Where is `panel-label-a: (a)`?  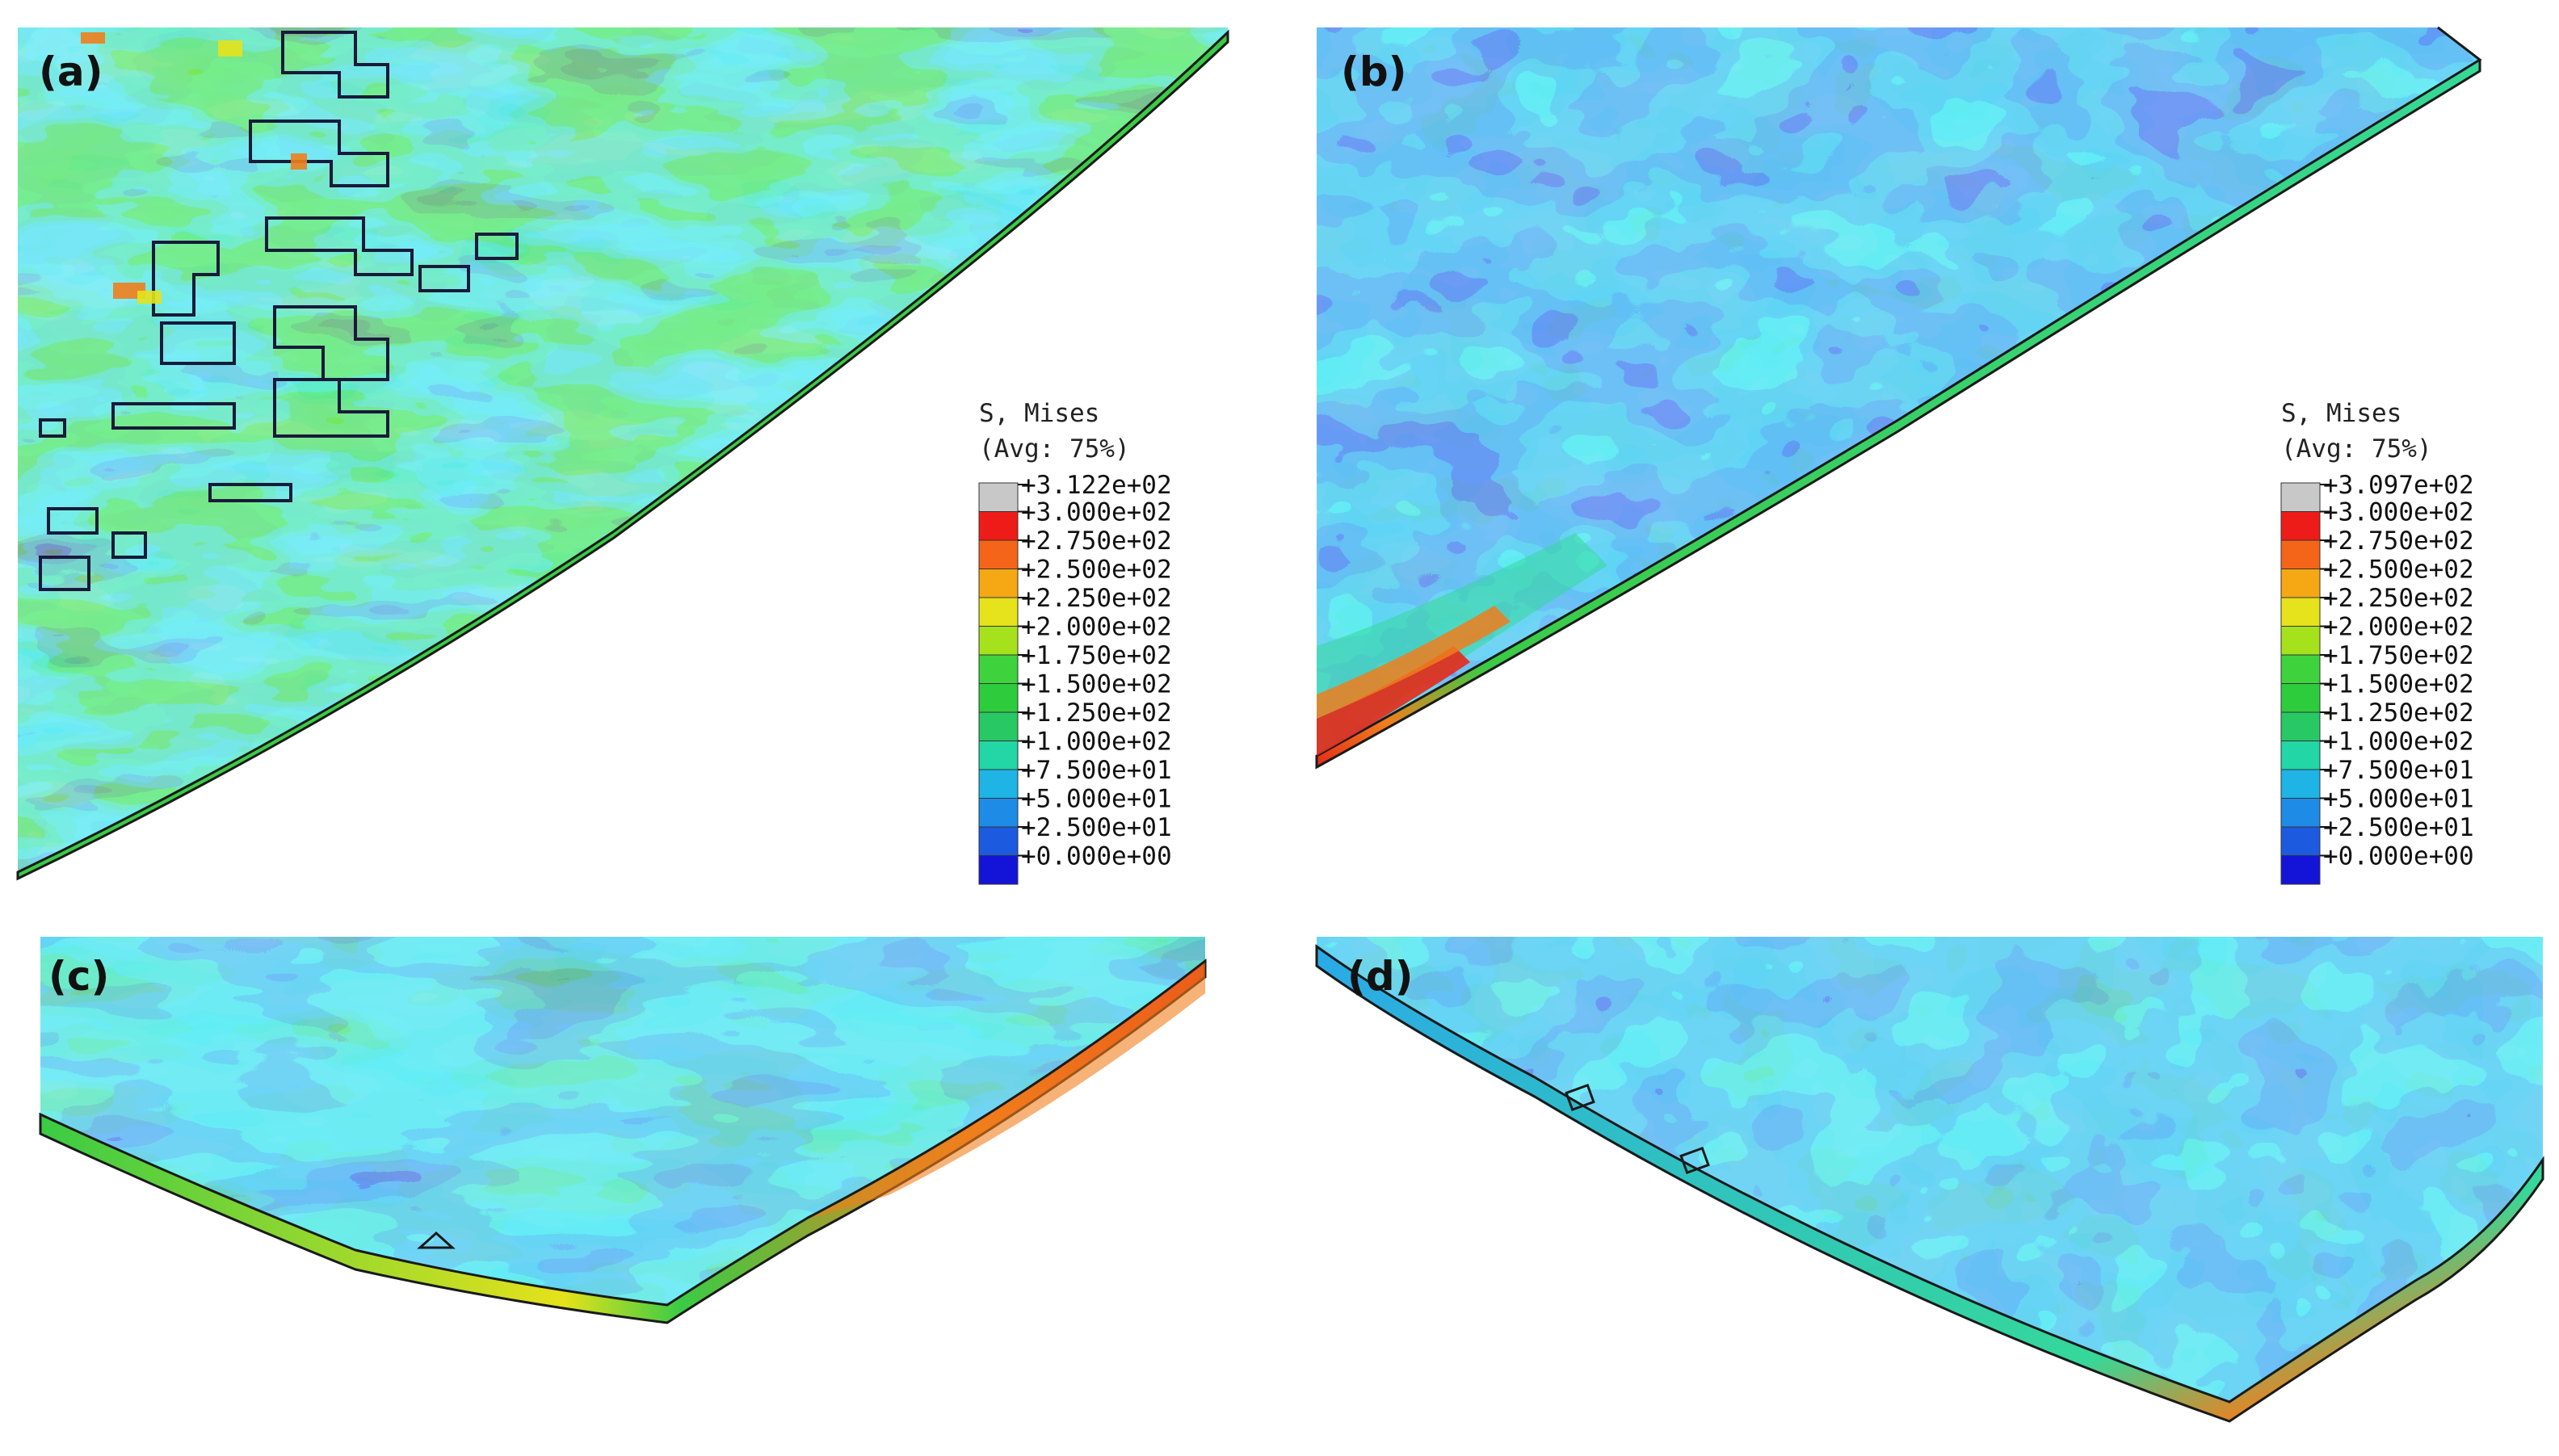 panel-label-a: (a) is located at coordinates (71, 71).